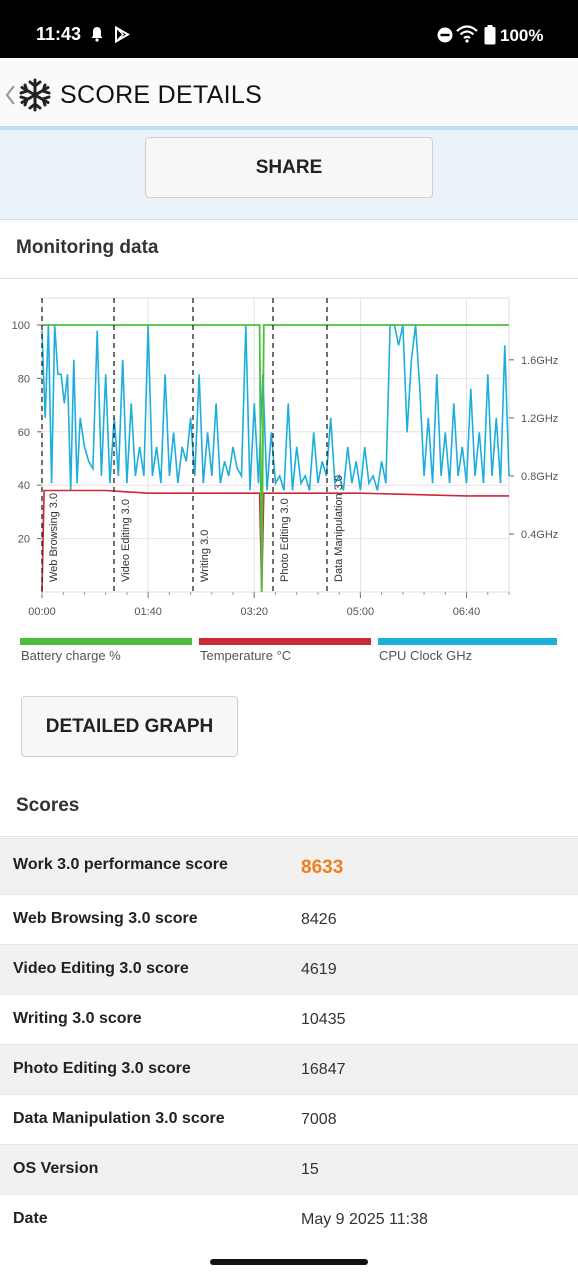  What do you see at coordinates (122, 34) in the screenshot?
I see `play-store-icon` at bounding box center [122, 34].